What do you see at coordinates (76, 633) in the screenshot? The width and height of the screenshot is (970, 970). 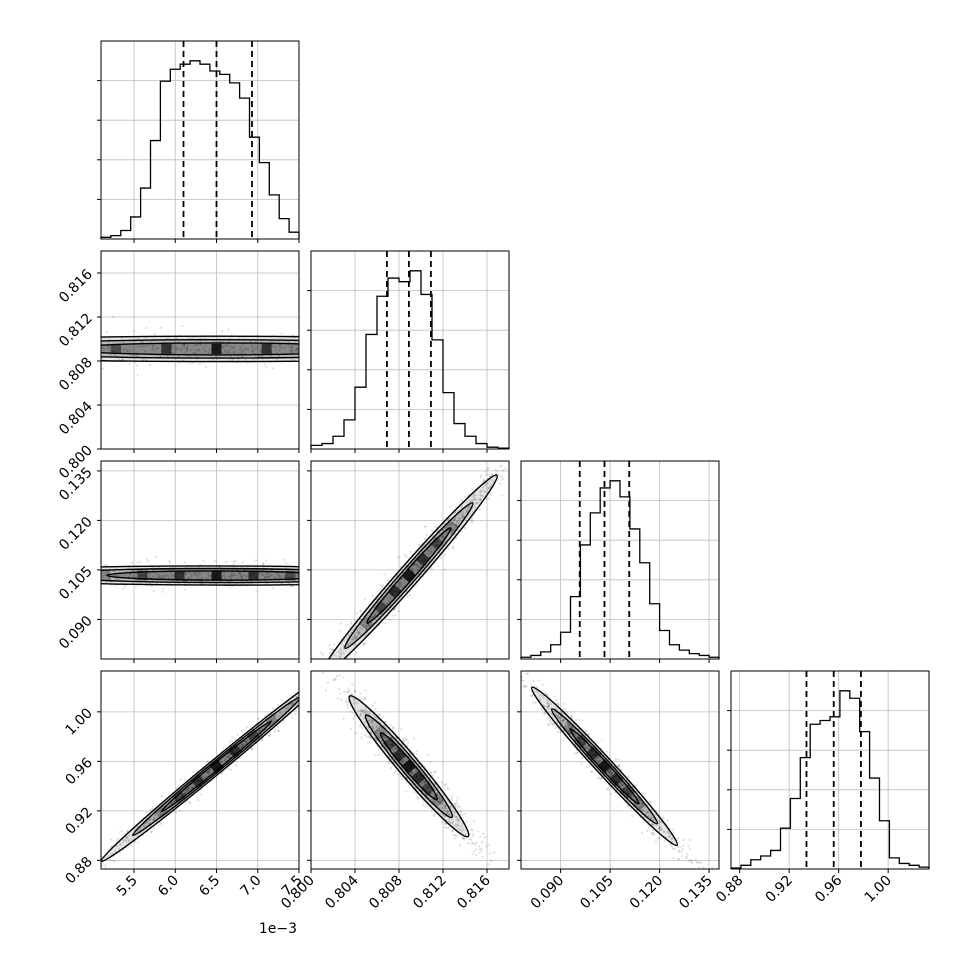 I see `y-tick-label: 0.090` at bounding box center [76, 633].